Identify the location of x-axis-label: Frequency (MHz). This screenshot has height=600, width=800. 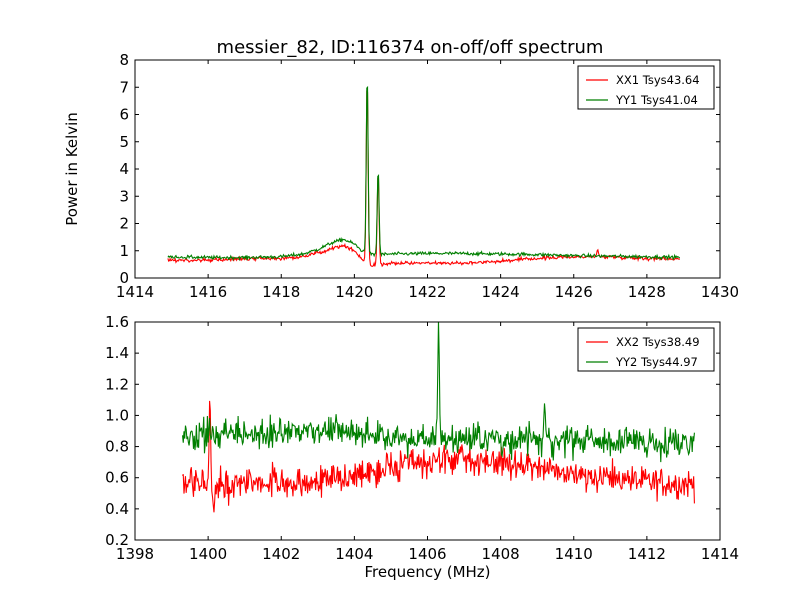
(427, 572).